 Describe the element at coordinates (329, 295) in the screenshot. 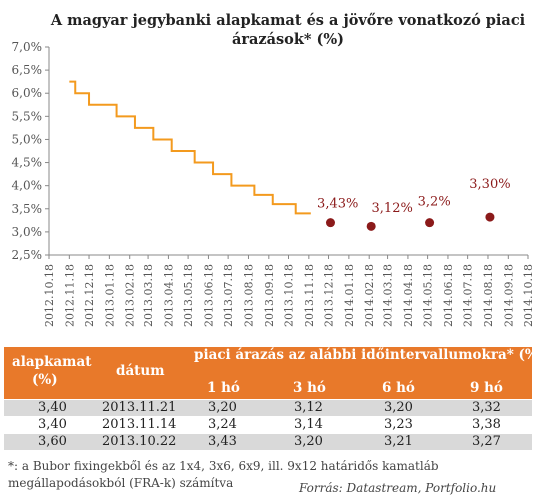

I see `x-tick-label: 2013.12.18` at that location.